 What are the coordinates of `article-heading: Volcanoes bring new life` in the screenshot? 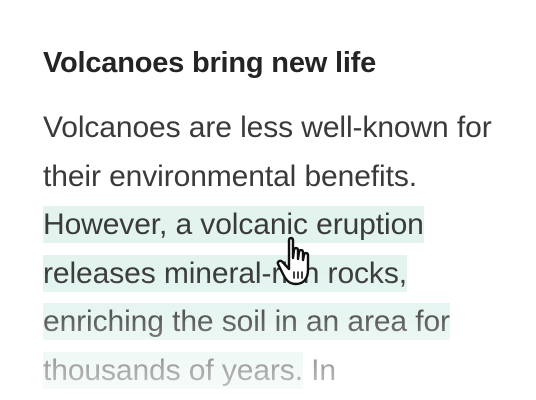 It's located at (210, 63).